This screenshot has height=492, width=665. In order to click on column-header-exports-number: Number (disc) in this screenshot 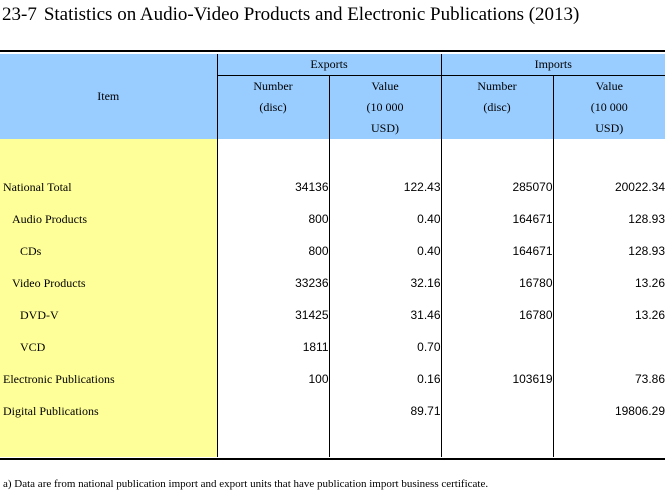, I will do `click(273, 107)`.